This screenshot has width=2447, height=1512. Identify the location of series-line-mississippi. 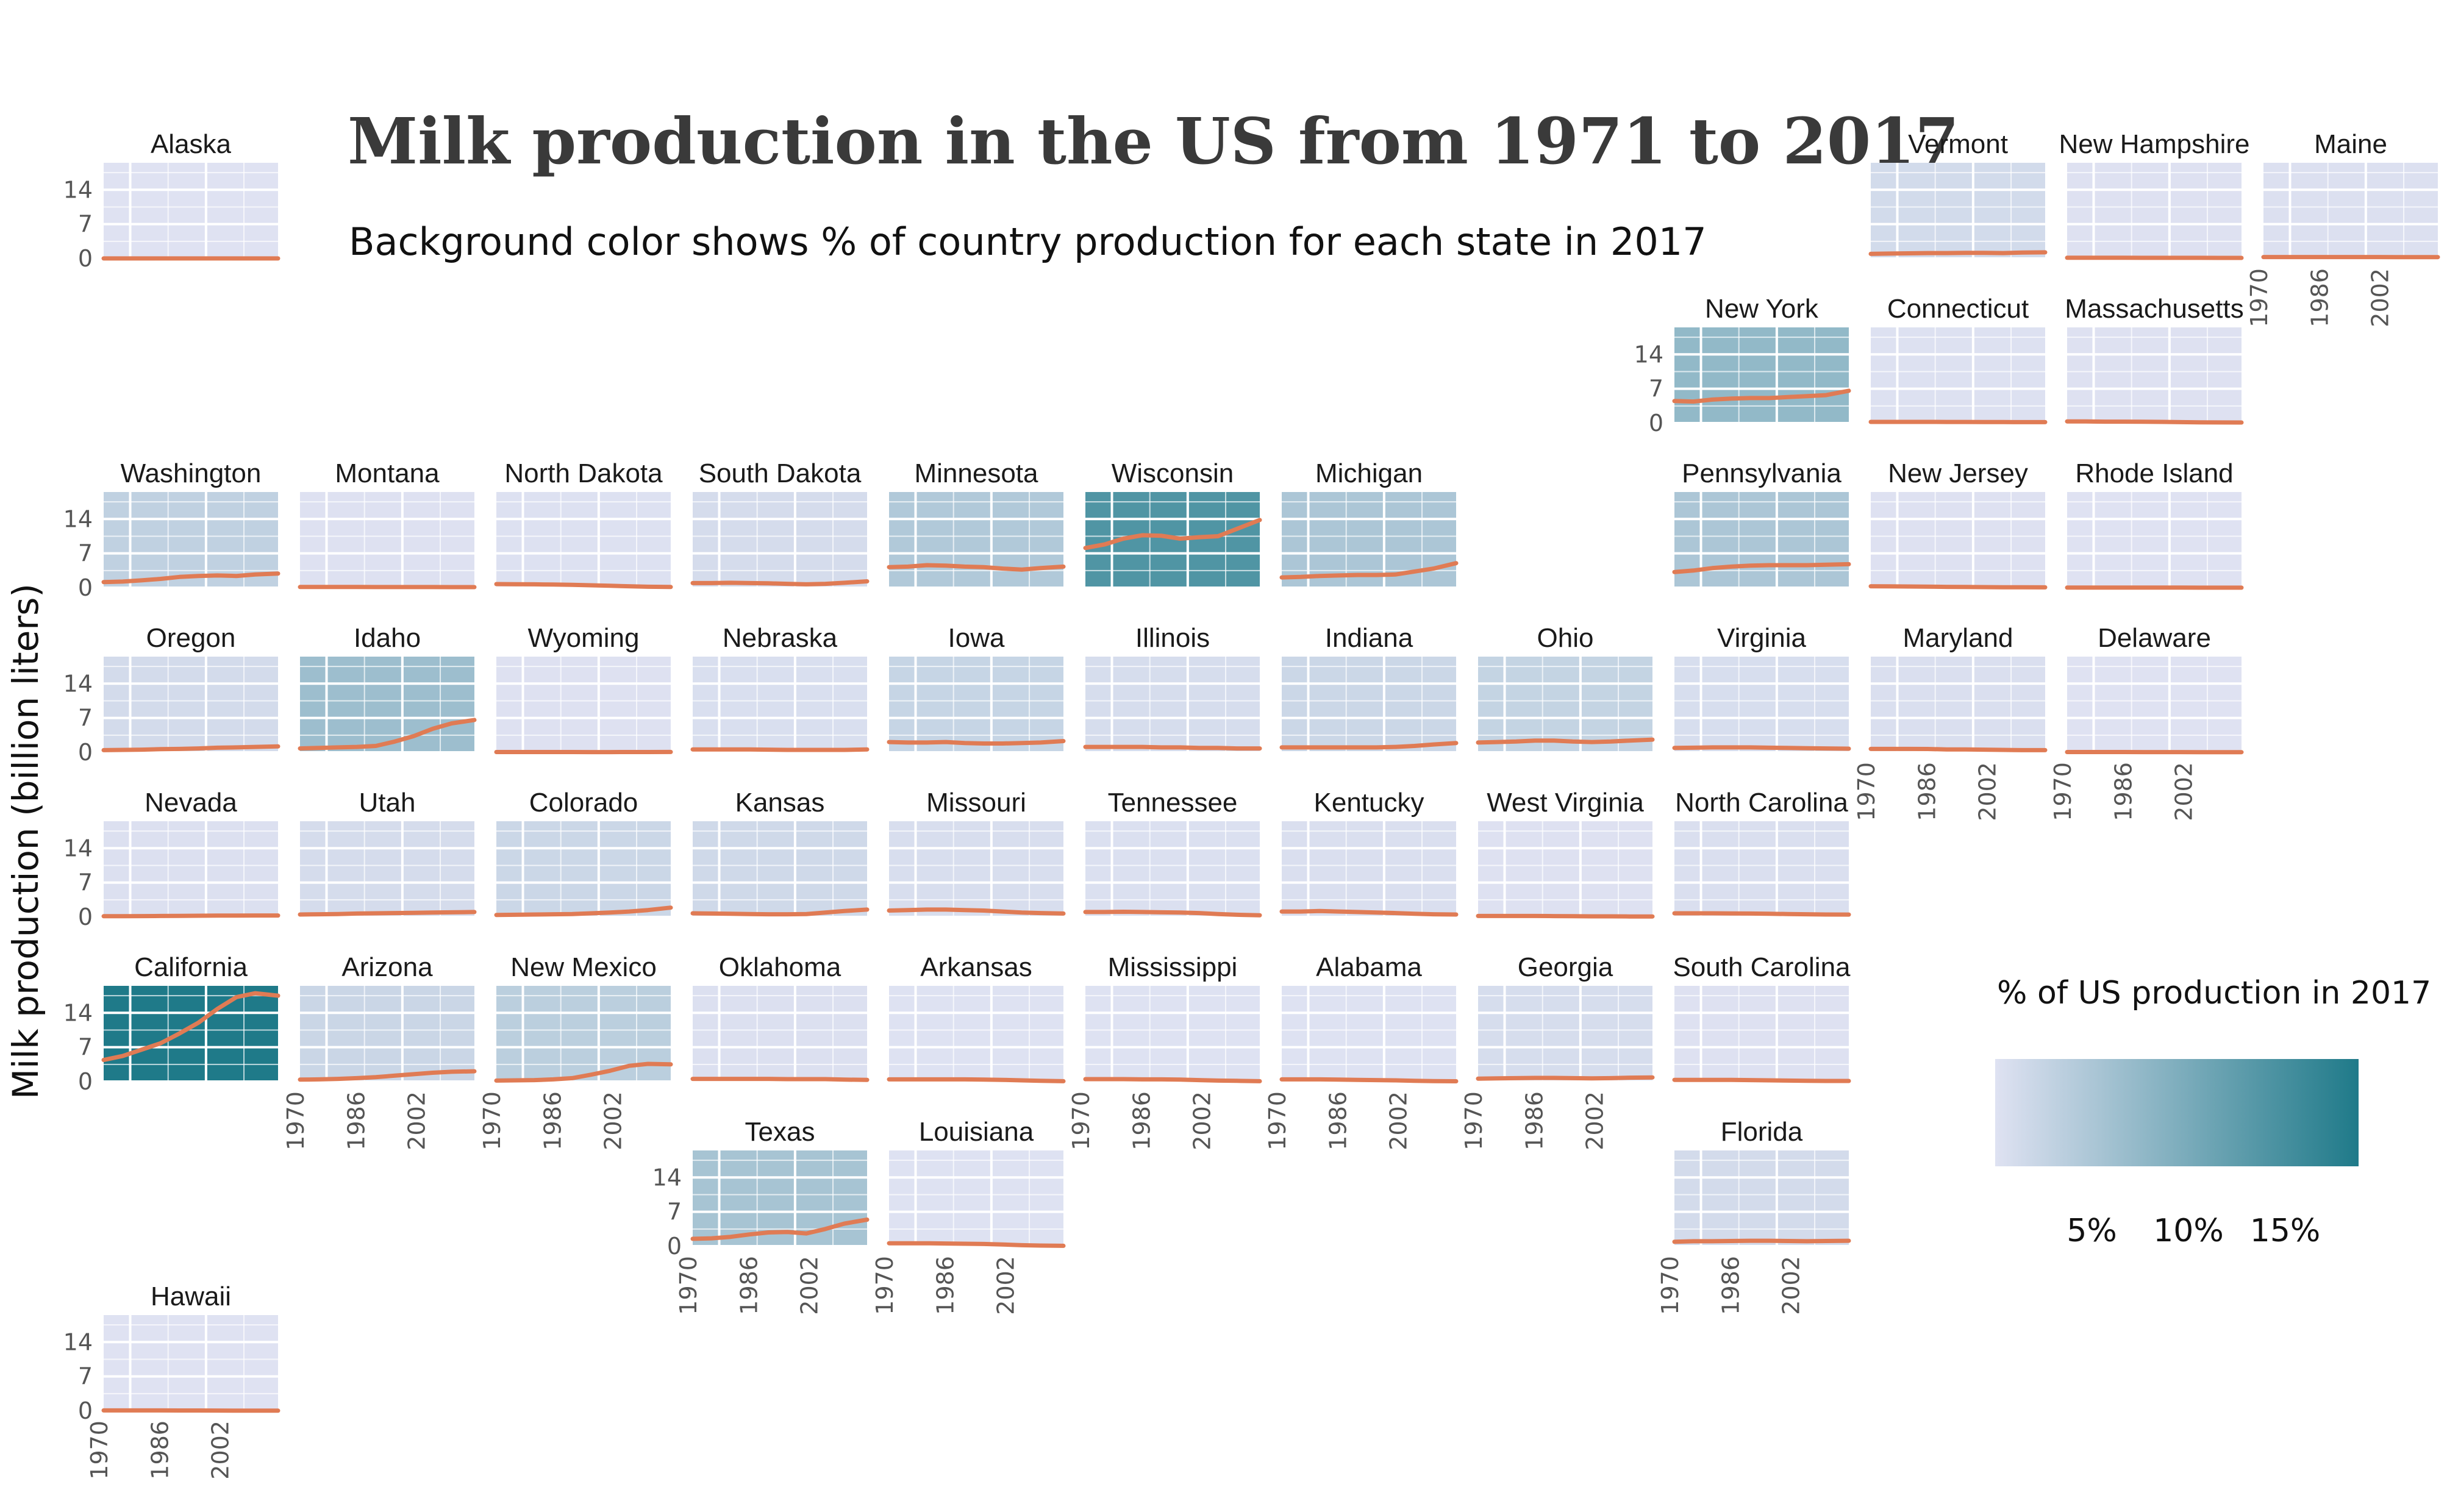
(1172, 1080).